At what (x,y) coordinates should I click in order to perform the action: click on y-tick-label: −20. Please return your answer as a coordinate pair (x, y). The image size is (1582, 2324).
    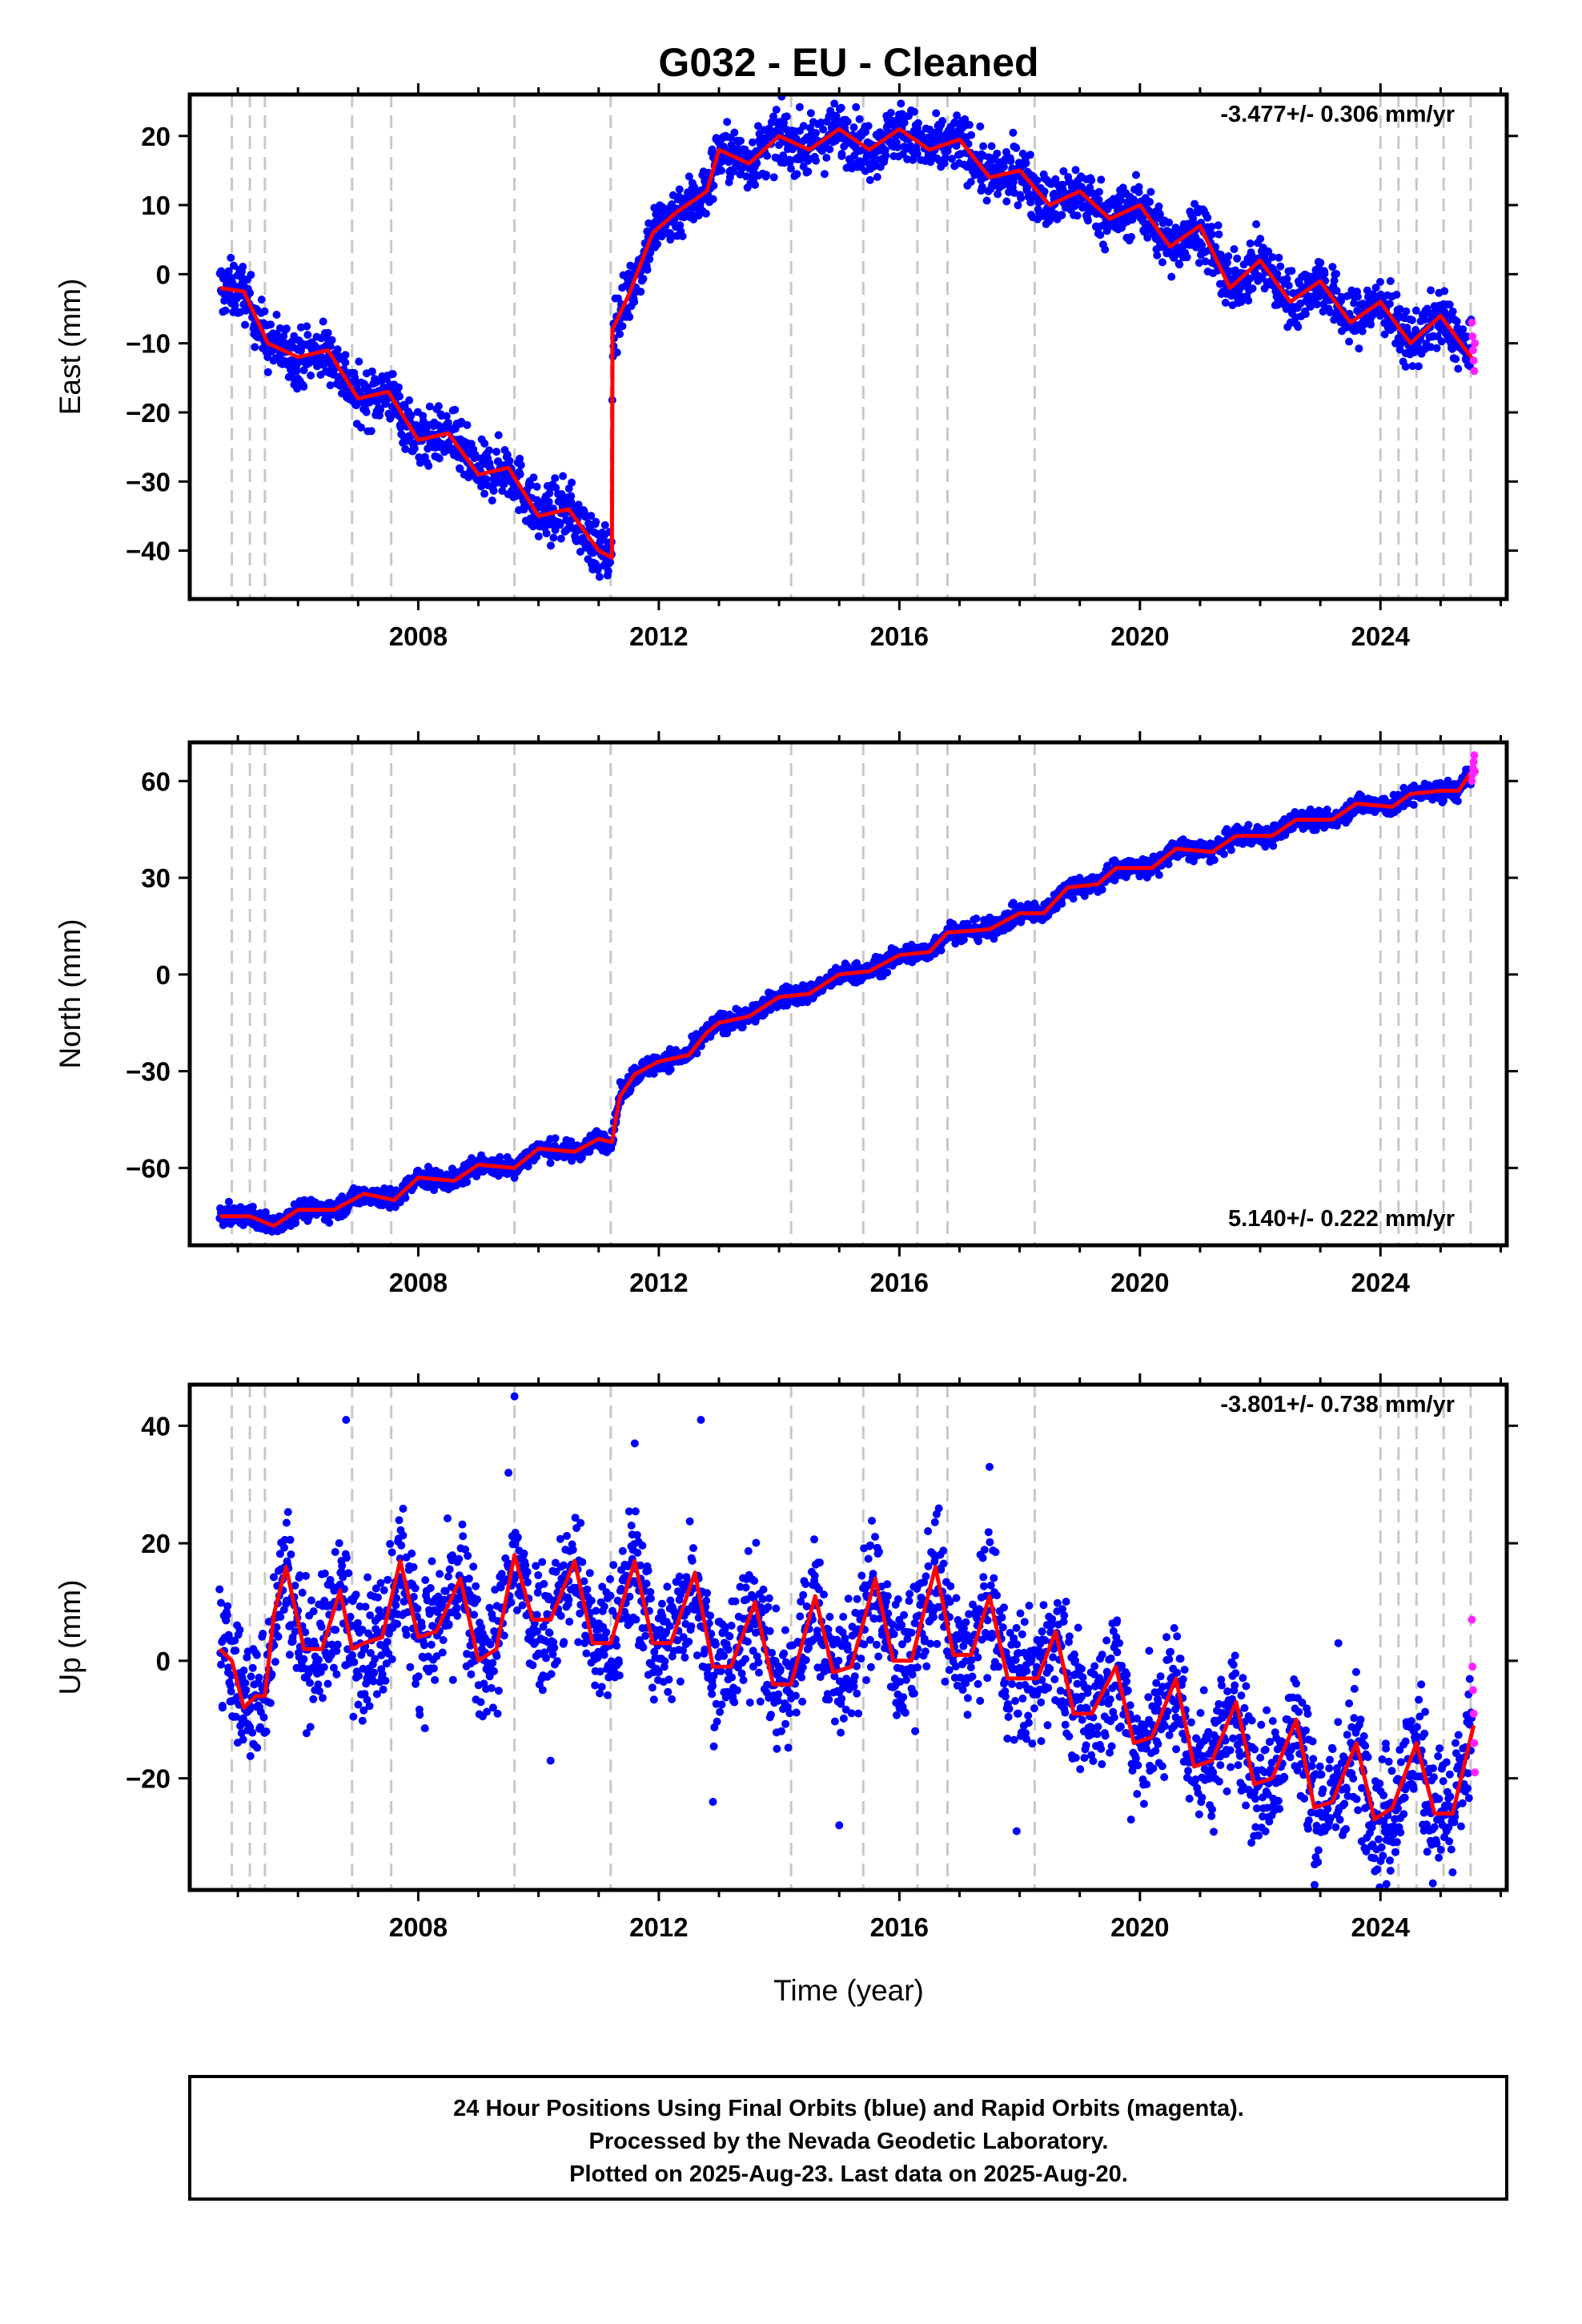
    Looking at the image, I should click on (148, 413).